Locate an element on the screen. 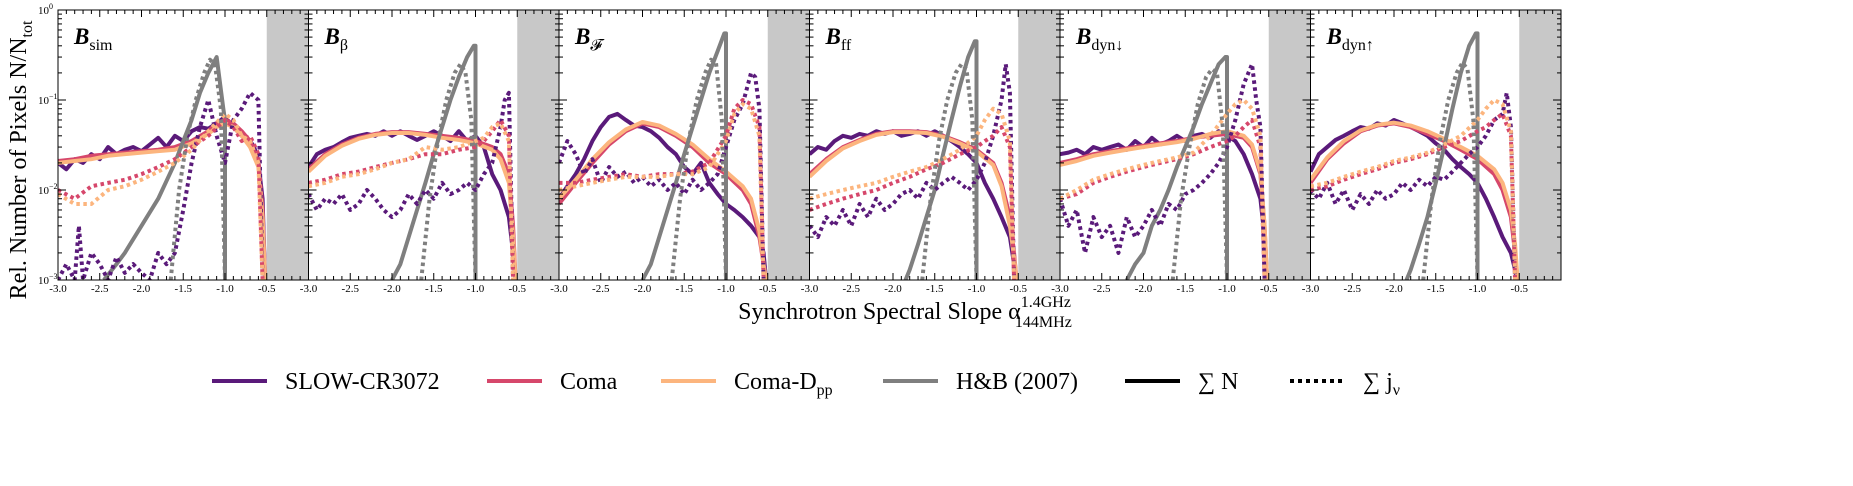  panel-title: Bsim is located at coordinates (93, 39).